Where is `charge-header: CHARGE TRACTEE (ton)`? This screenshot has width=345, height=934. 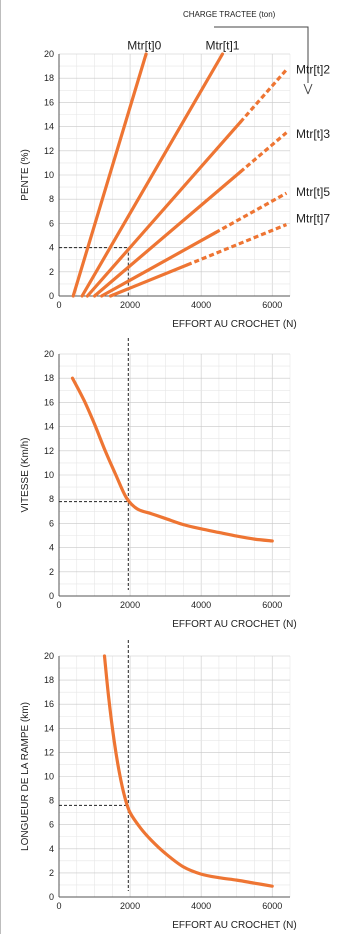
charge-header: CHARGE TRACTEE (ton) is located at coordinates (248, 52).